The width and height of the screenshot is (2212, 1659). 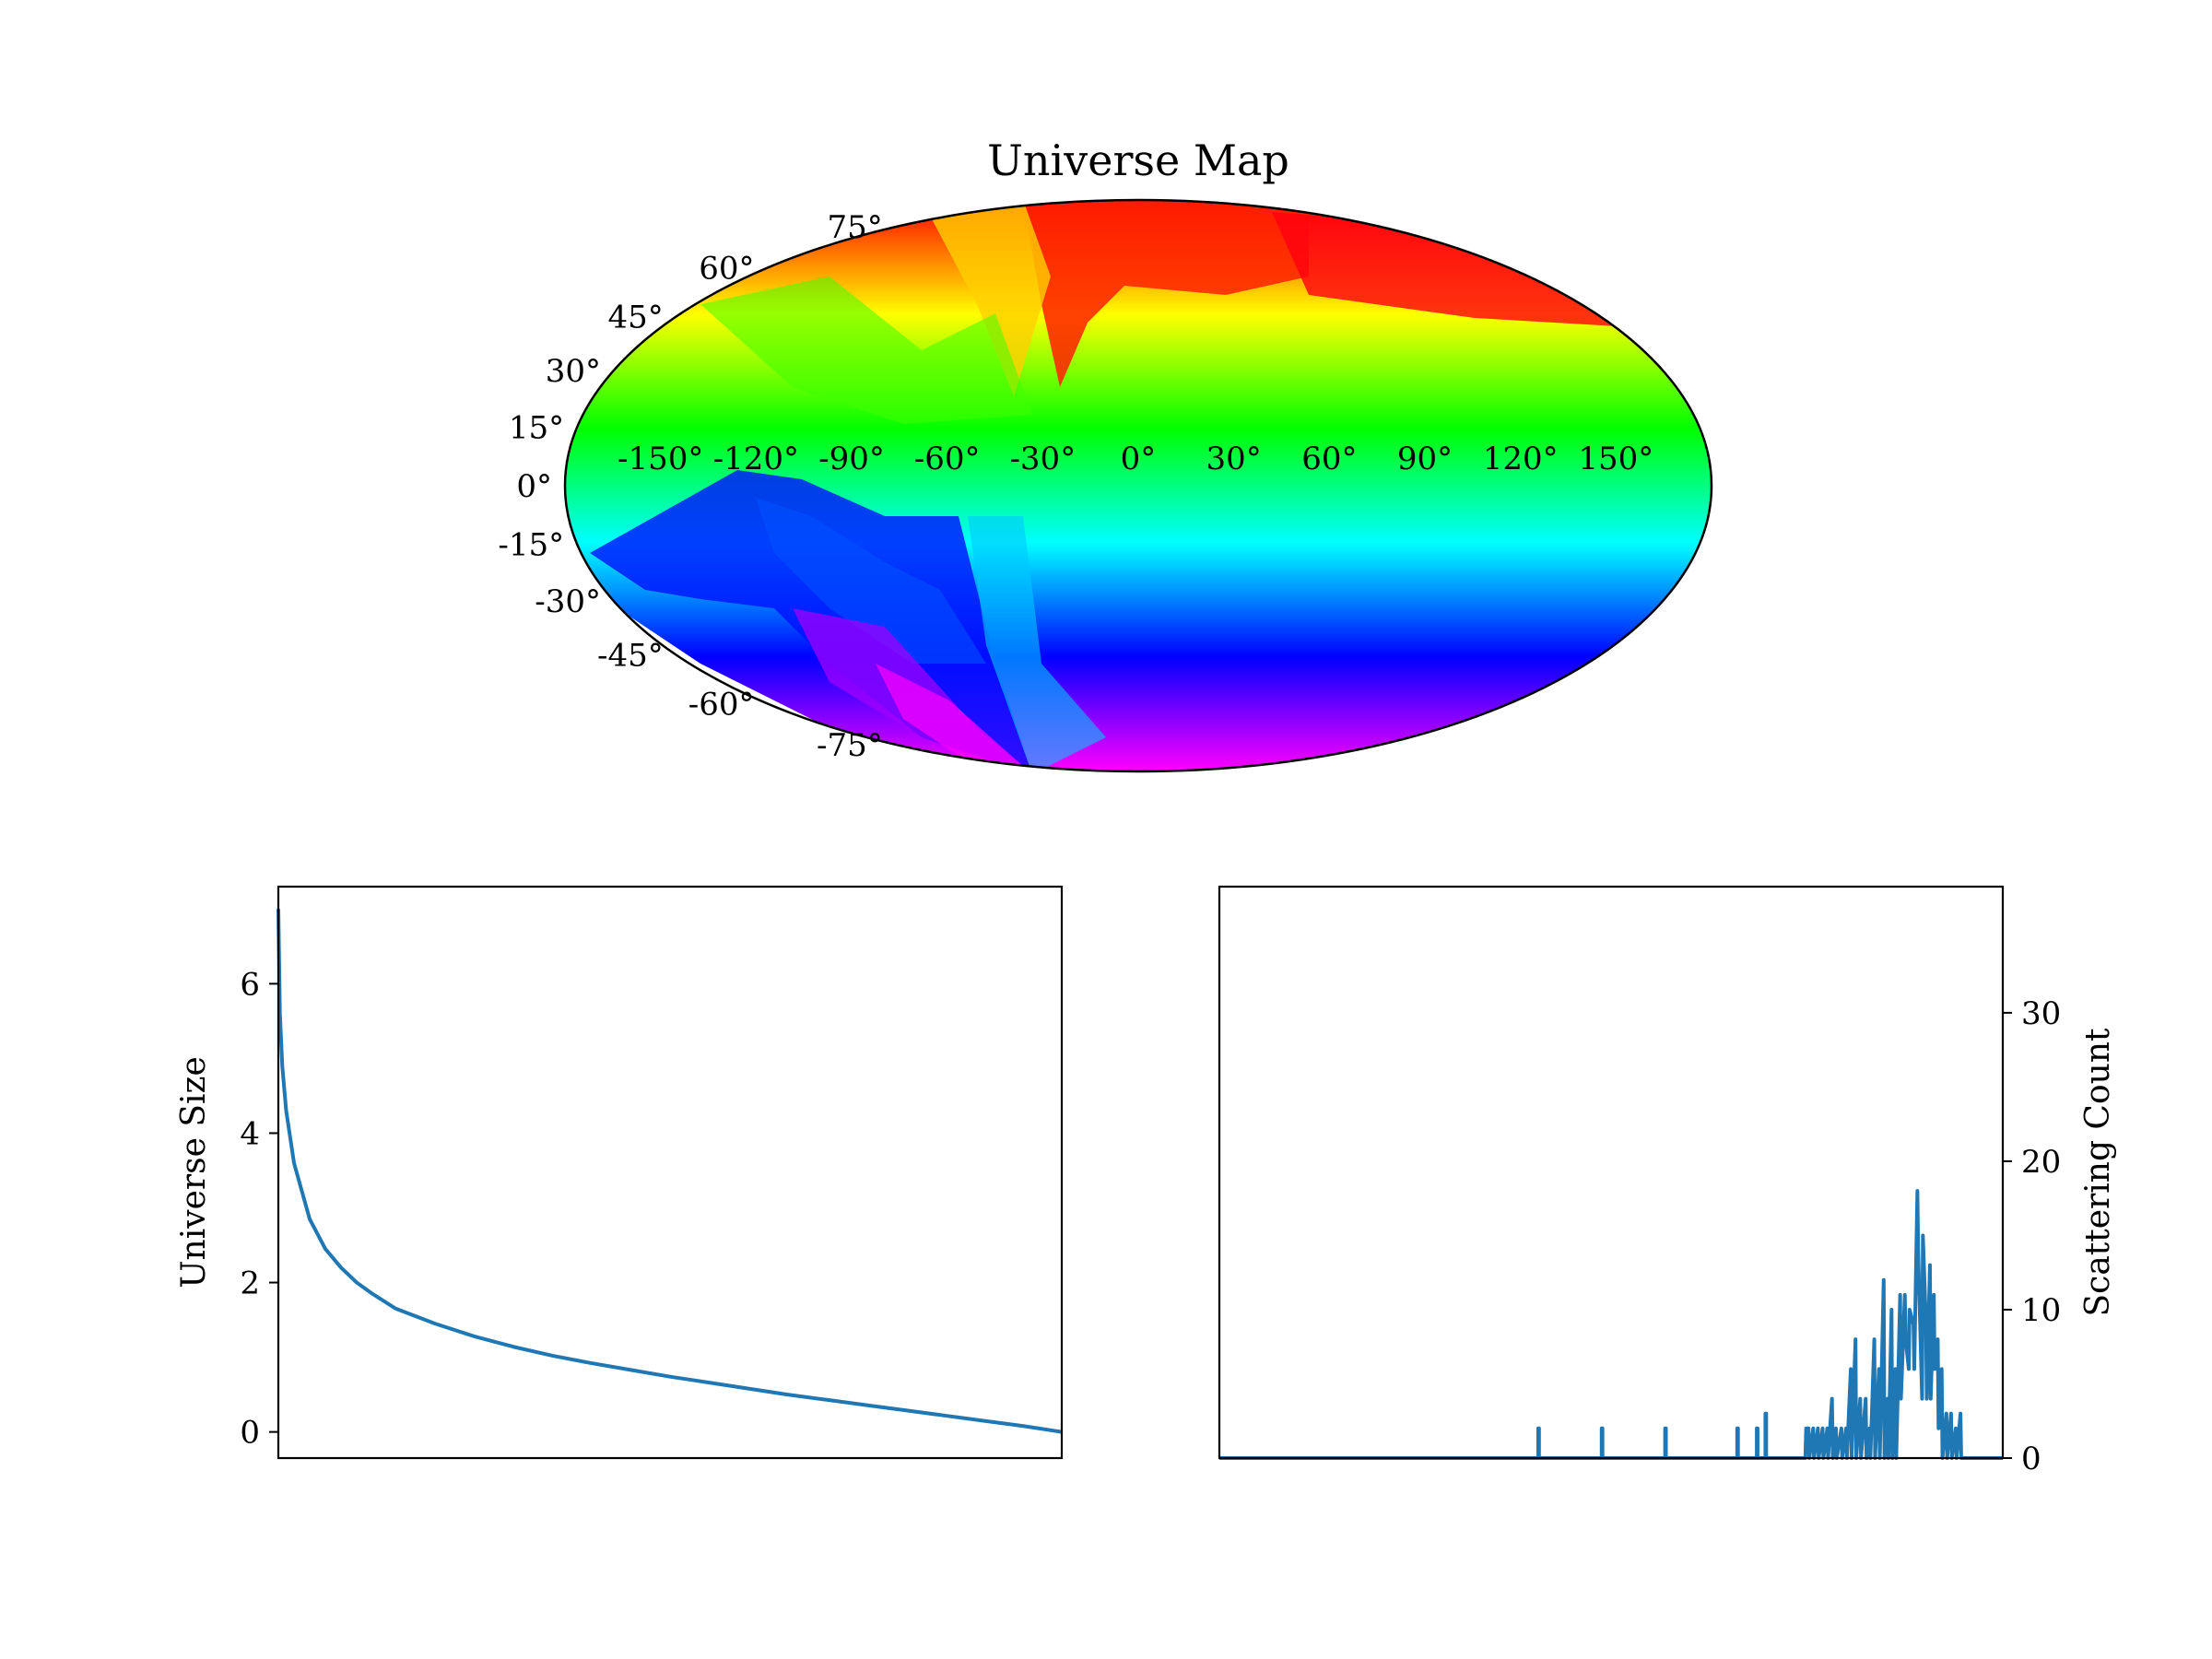 I want to click on lat-tick-label: -60°, so click(x=721, y=704).